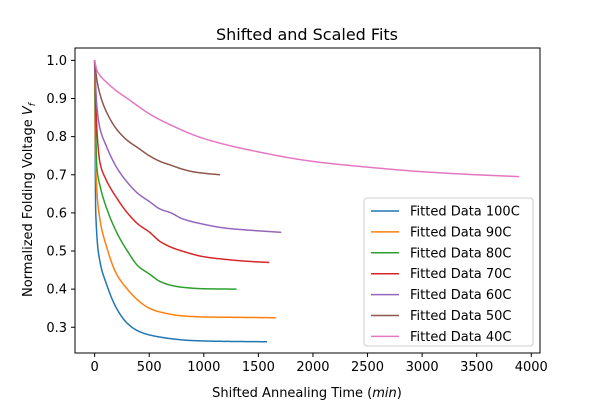  I want to click on x-tick-label: 500, so click(149, 367).